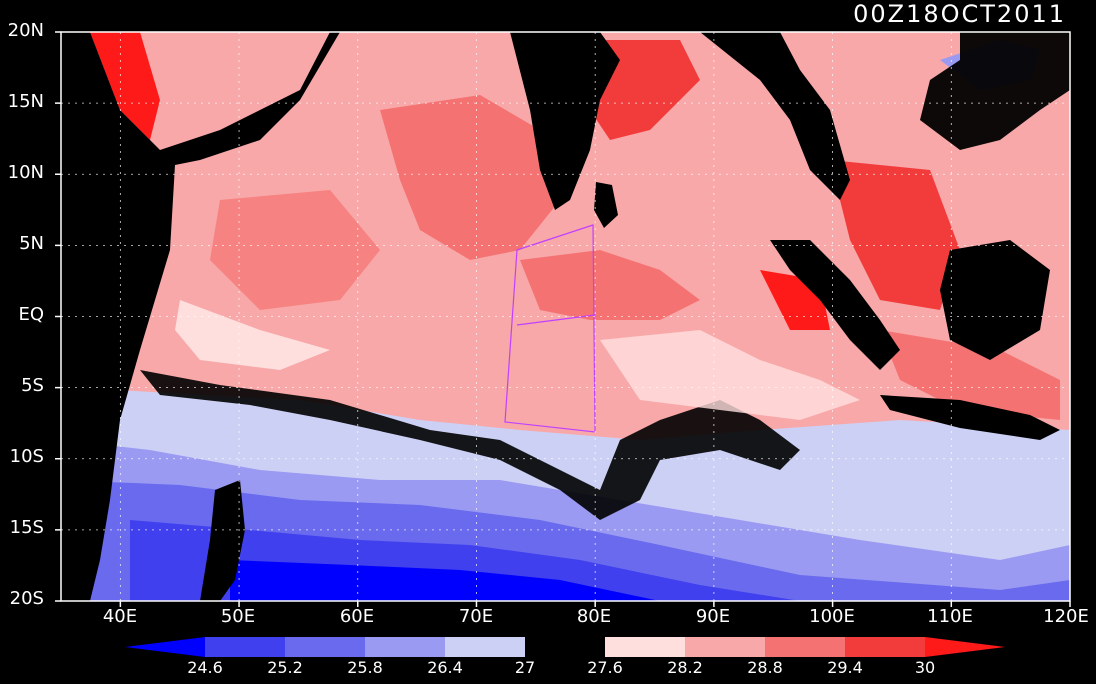  What do you see at coordinates (26, 598) in the screenshot?
I see `lat-label: 20S` at bounding box center [26, 598].